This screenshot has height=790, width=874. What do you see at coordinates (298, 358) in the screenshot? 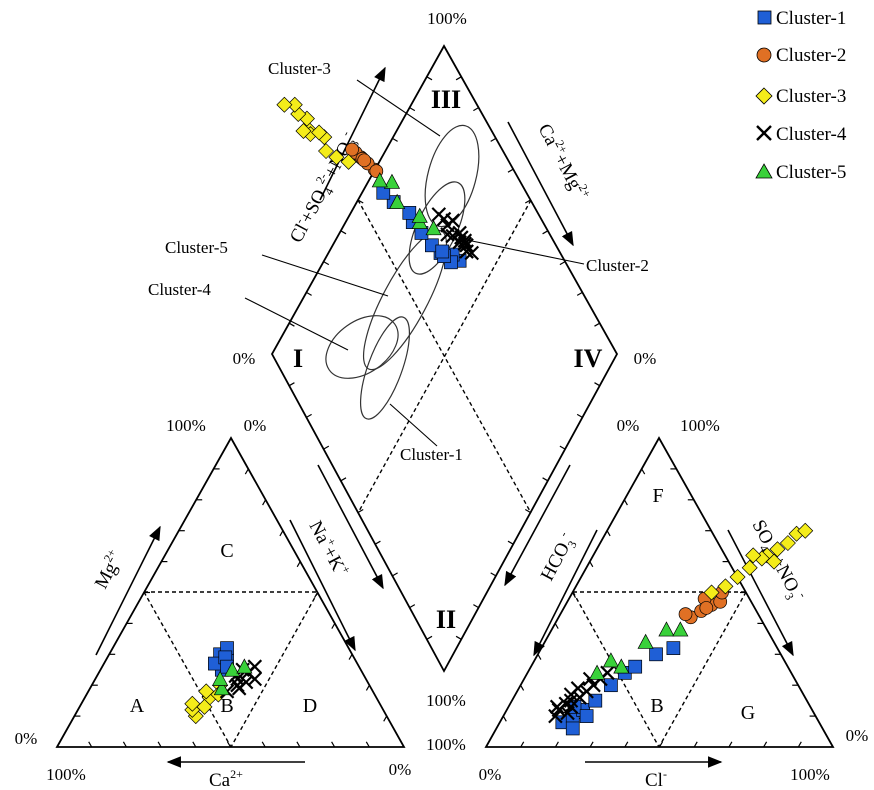
I see `region-label-i: I` at bounding box center [298, 358].